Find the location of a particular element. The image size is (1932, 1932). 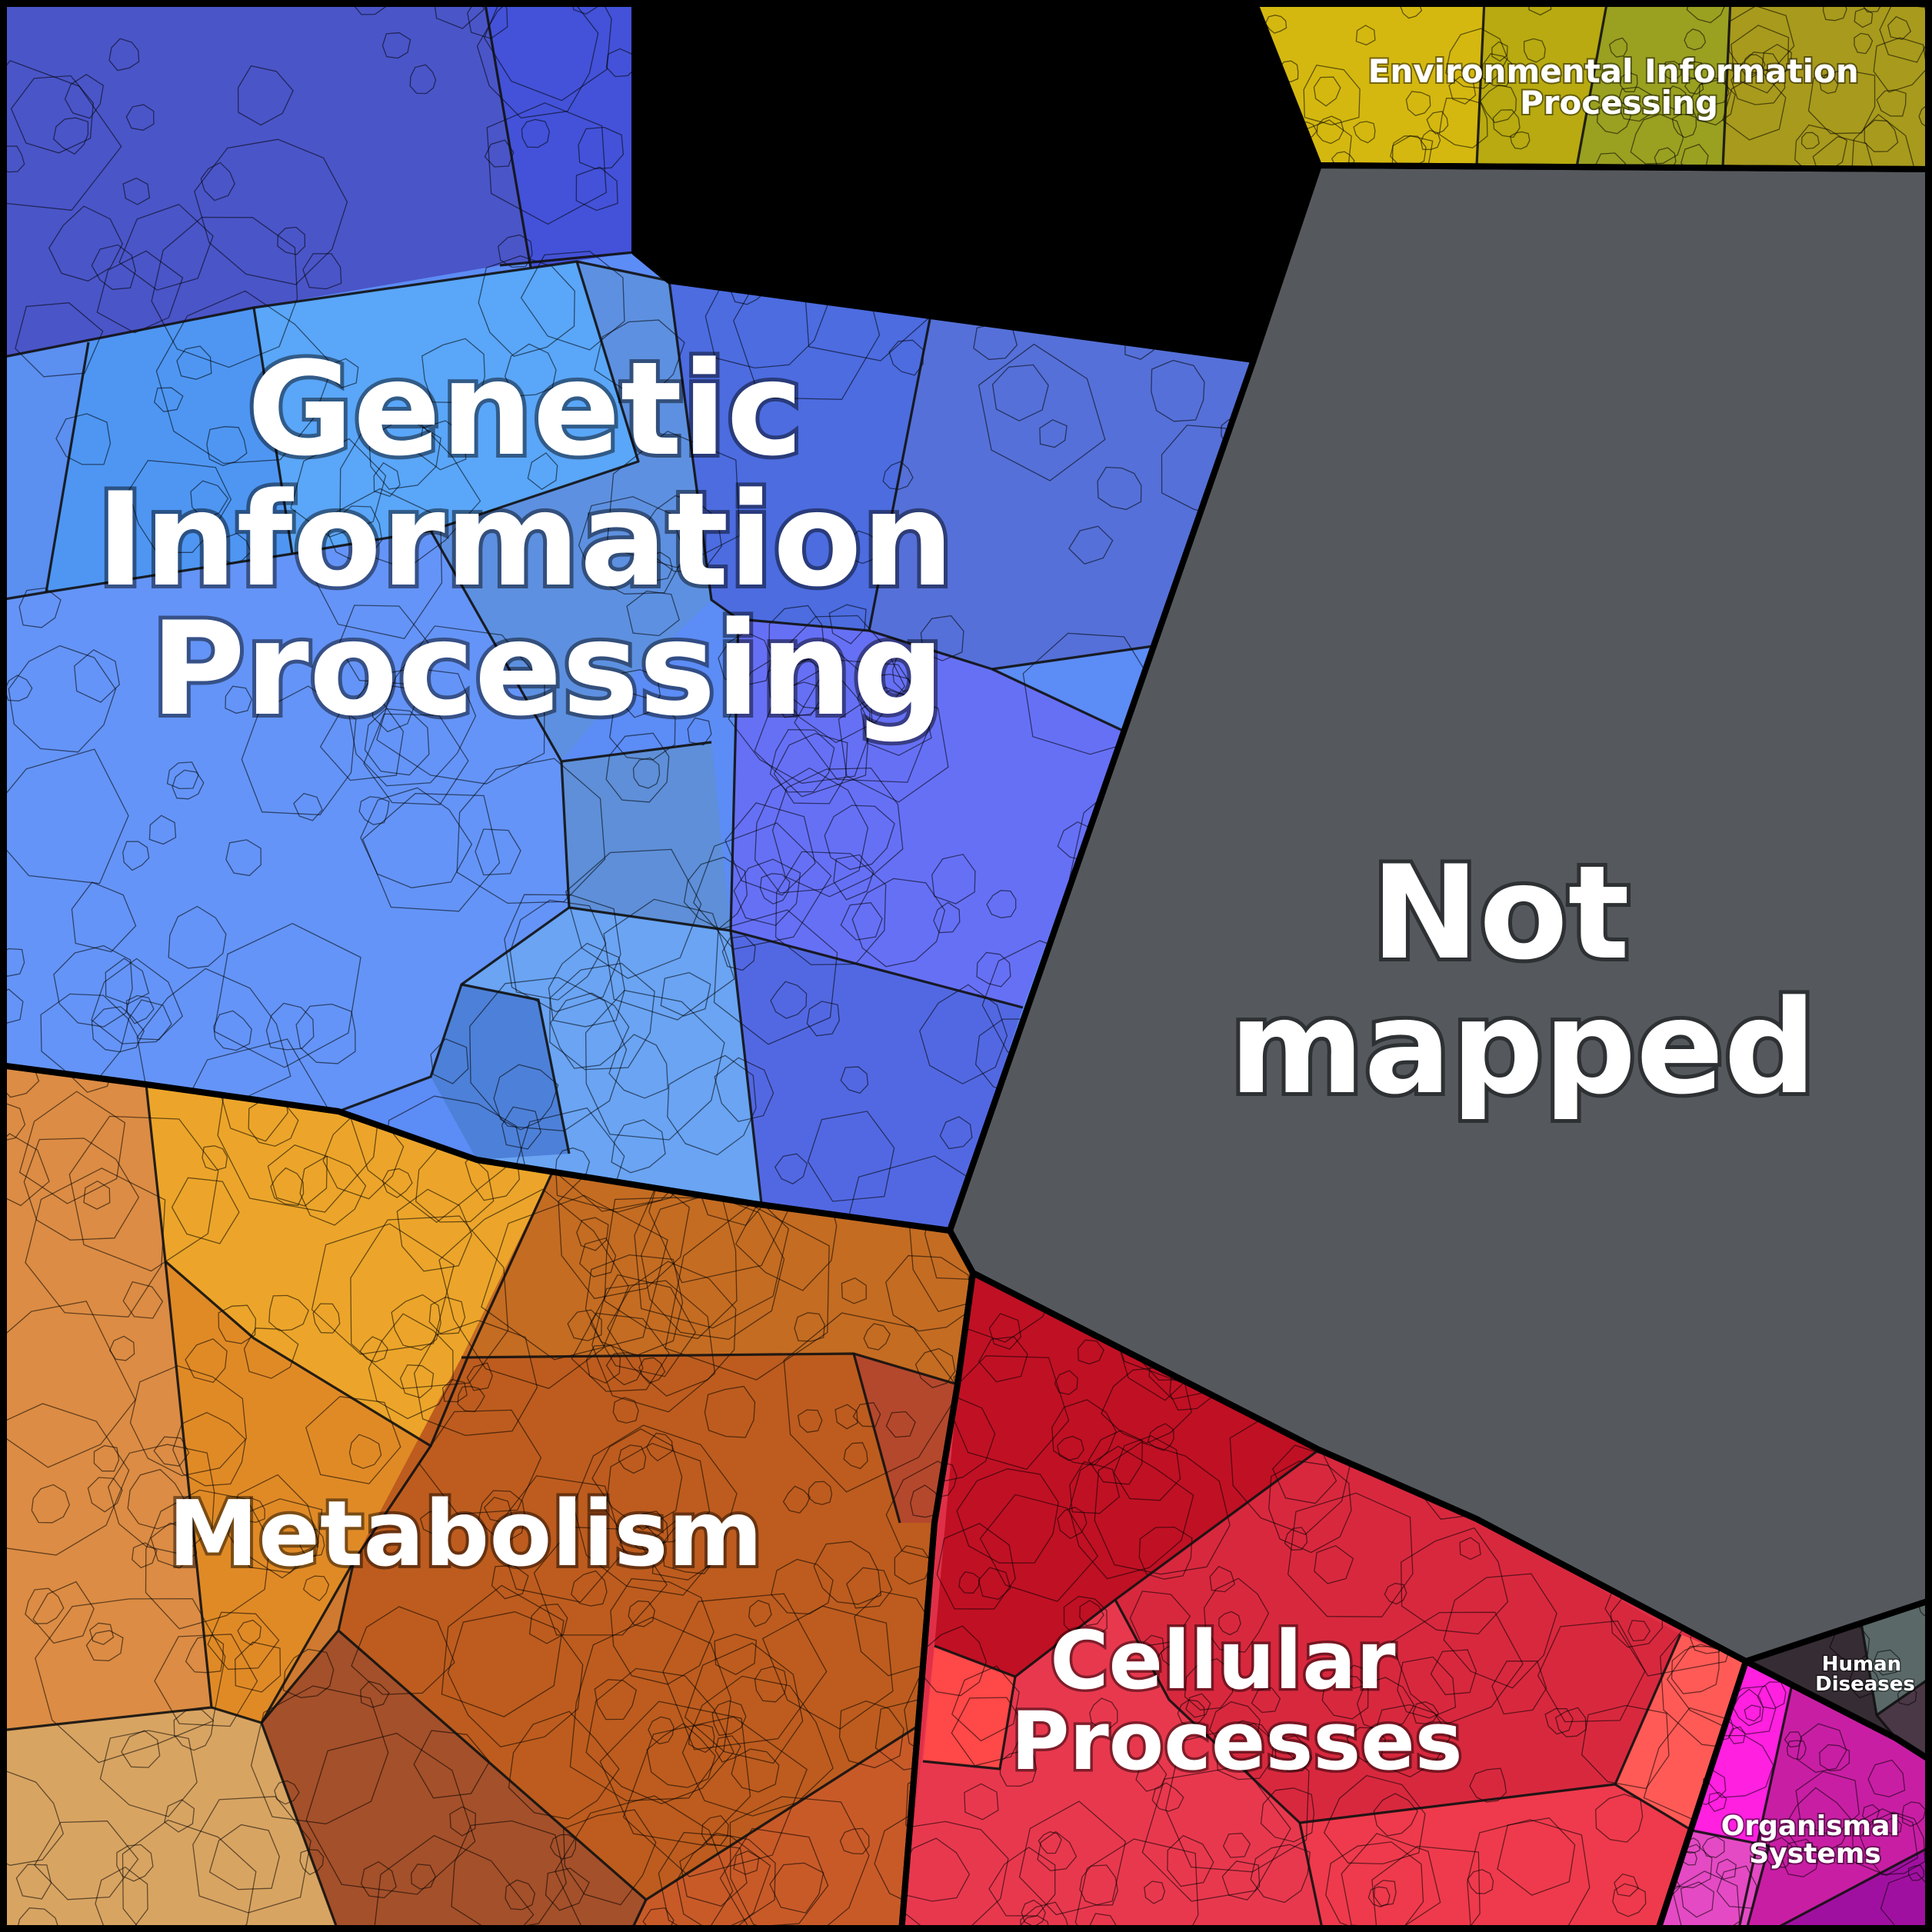

label-organismal: Organismal Systems is located at coordinates (1815, 1840).